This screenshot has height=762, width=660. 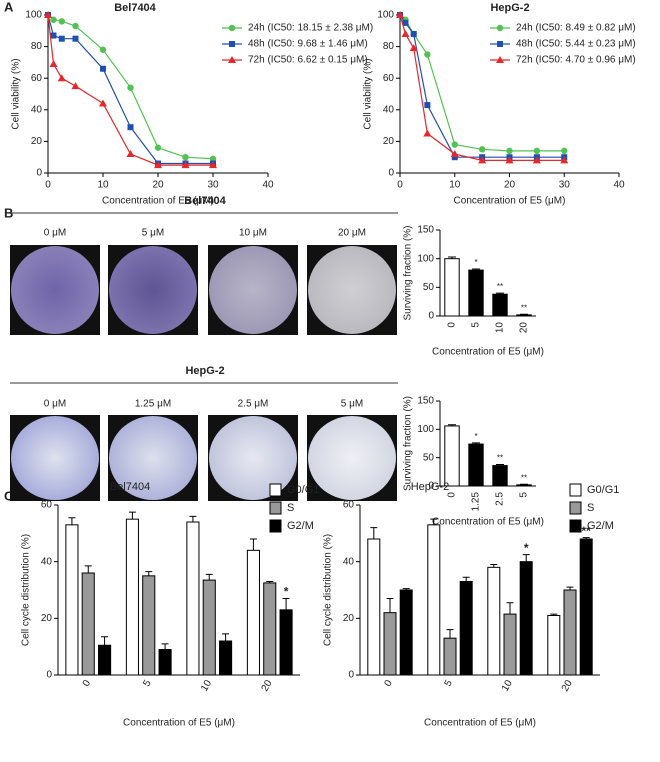 I want to click on legend-label: 72h (IC50: 6.62 ± 0.15 μM), so click(x=308, y=60).